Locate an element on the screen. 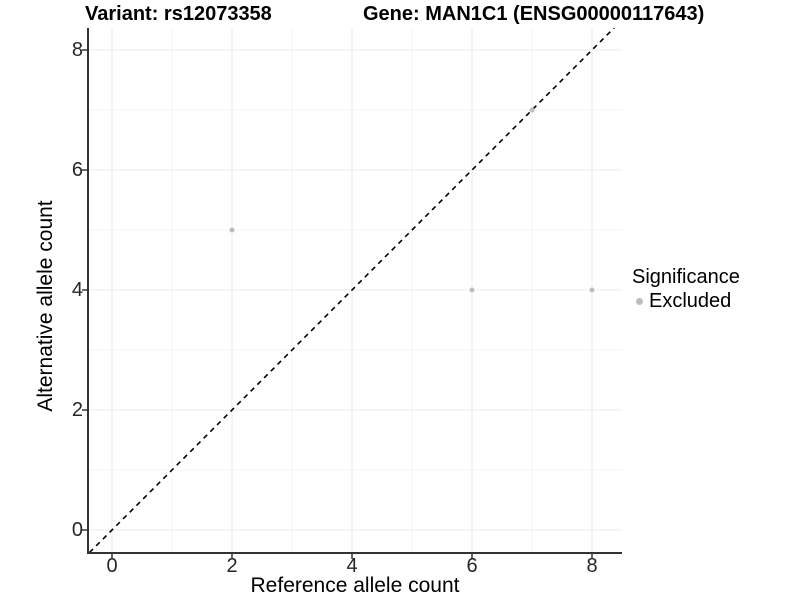  y-tick-label: 0 is located at coordinates (77, 530).